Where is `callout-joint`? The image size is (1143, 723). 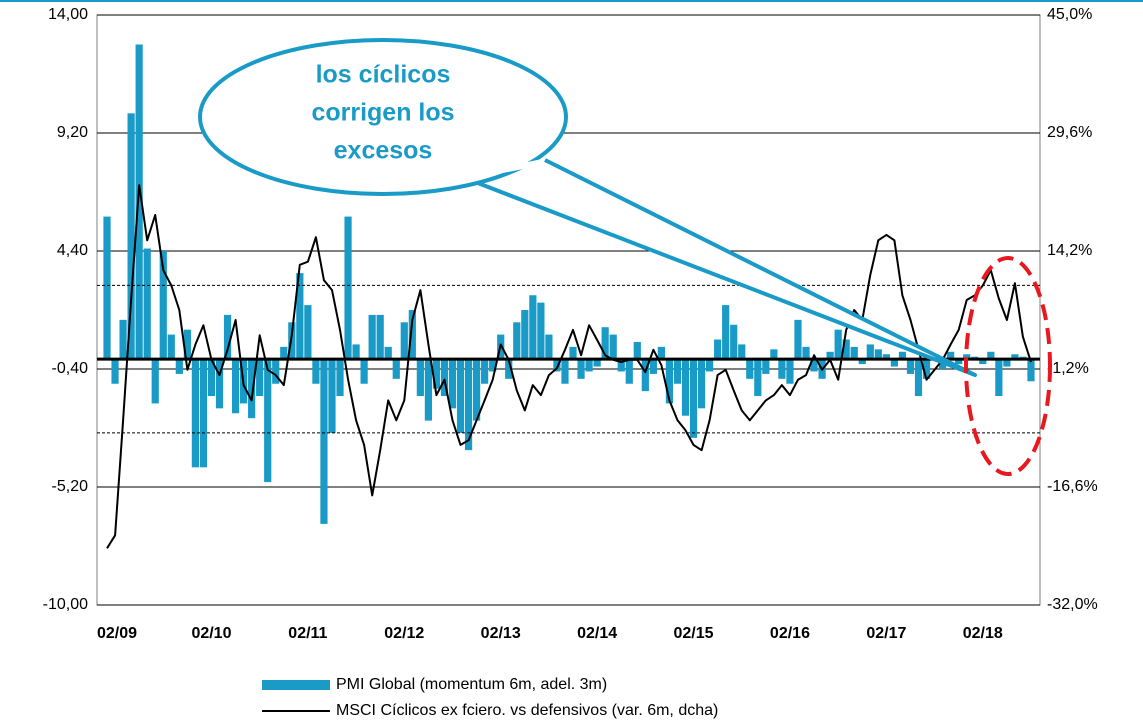
callout-joint is located at coordinates (507, 169).